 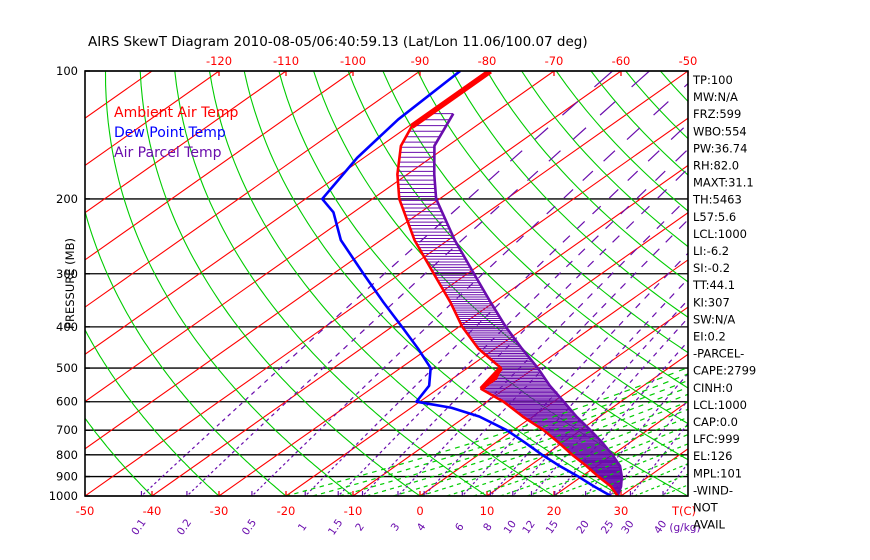 What do you see at coordinates (286, 61) in the screenshot?
I see `top-temp-tick-label: -110` at bounding box center [286, 61].